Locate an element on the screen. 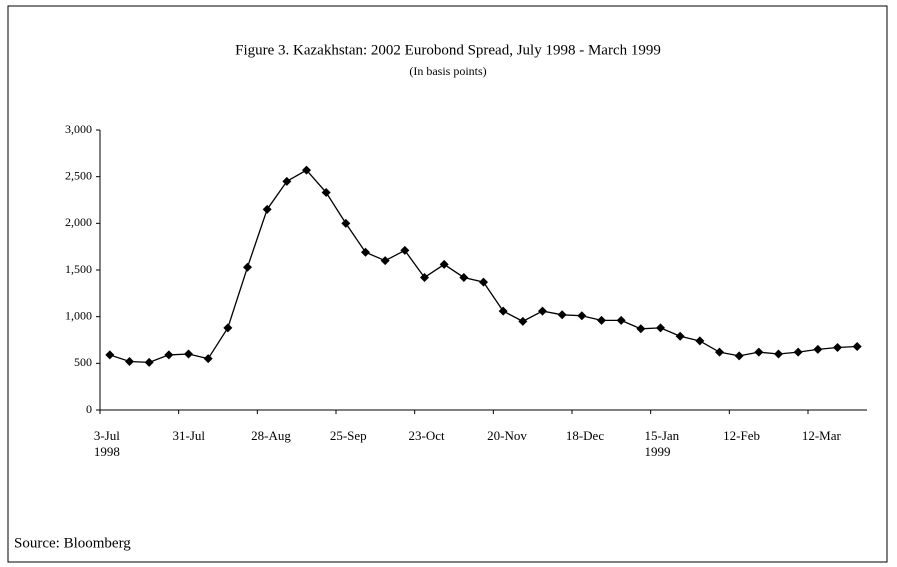 This screenshot has width=897, height=567. x-tick-label: 12-Feb is located at coordinates (741, 435).